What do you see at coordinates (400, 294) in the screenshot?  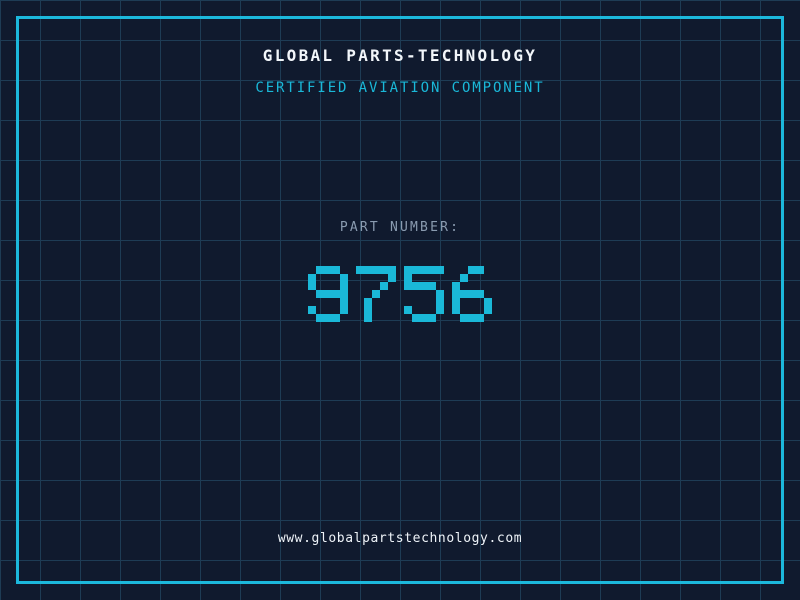 I see `part-number-pixel-glyphs` at bounding box center [400, 294].